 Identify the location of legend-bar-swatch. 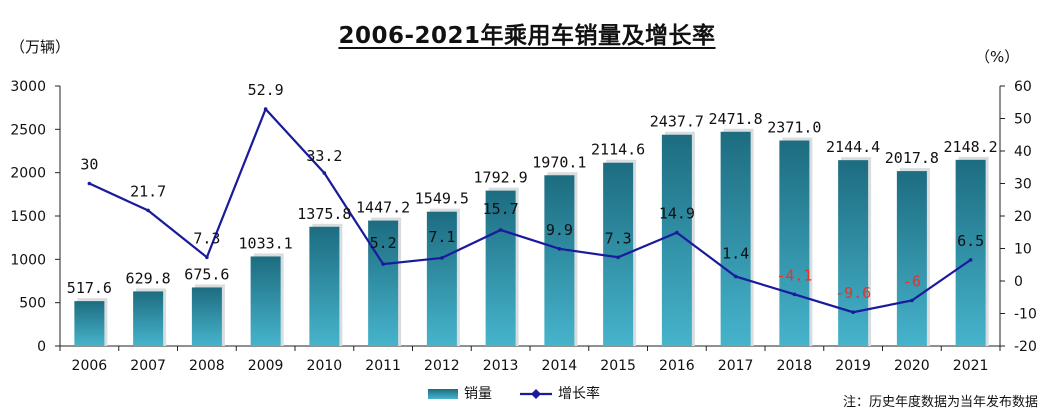
(443, 394).